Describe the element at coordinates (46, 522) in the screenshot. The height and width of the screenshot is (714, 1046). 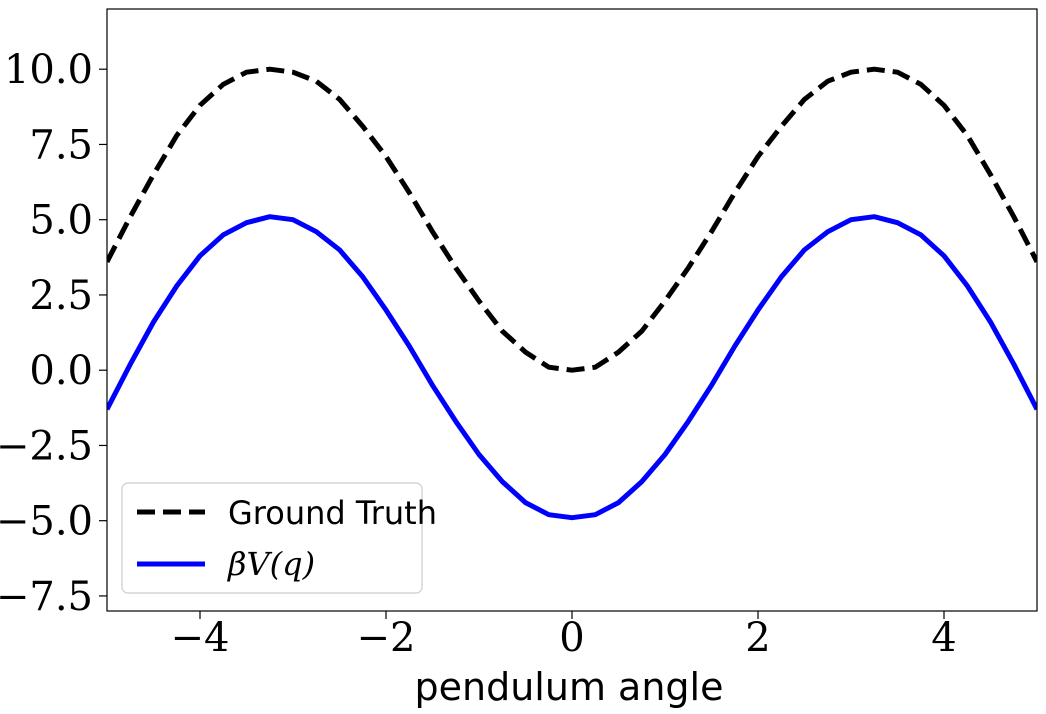
I see `y-tick-label: −5.0` at that location.